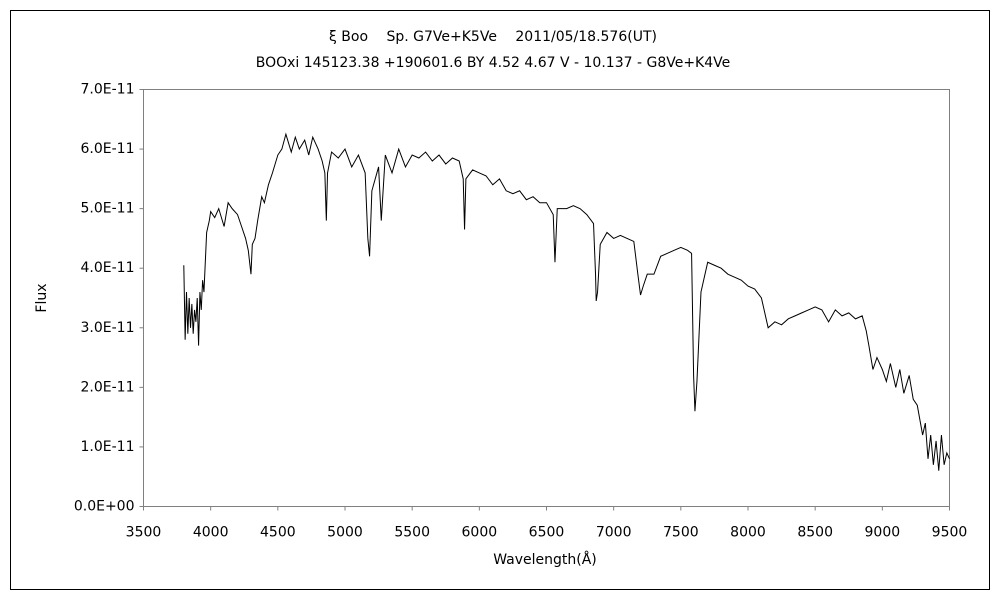 The height and width of the screenshot is (600, 1000). Describe the element at coordinates (545, 559) in the screenshot. I see `x-axis-label: Wavelength(Å)` at that location.